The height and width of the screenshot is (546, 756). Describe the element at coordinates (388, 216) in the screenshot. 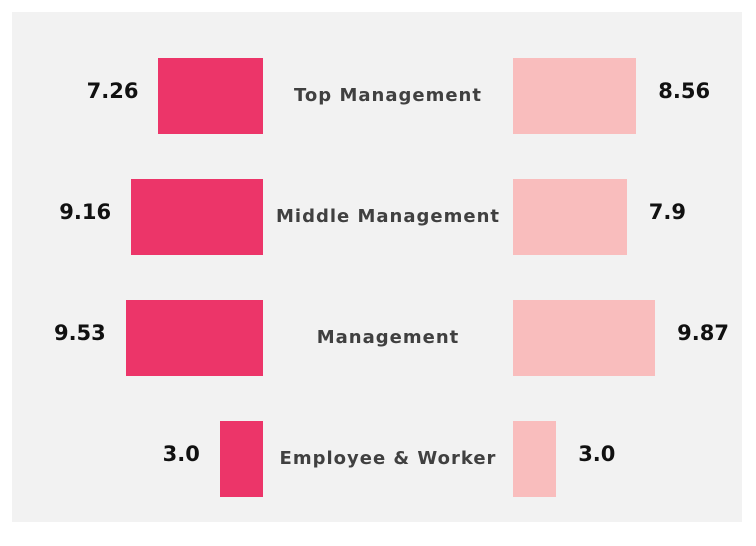

I see `category-label: Middle Management` at that location.